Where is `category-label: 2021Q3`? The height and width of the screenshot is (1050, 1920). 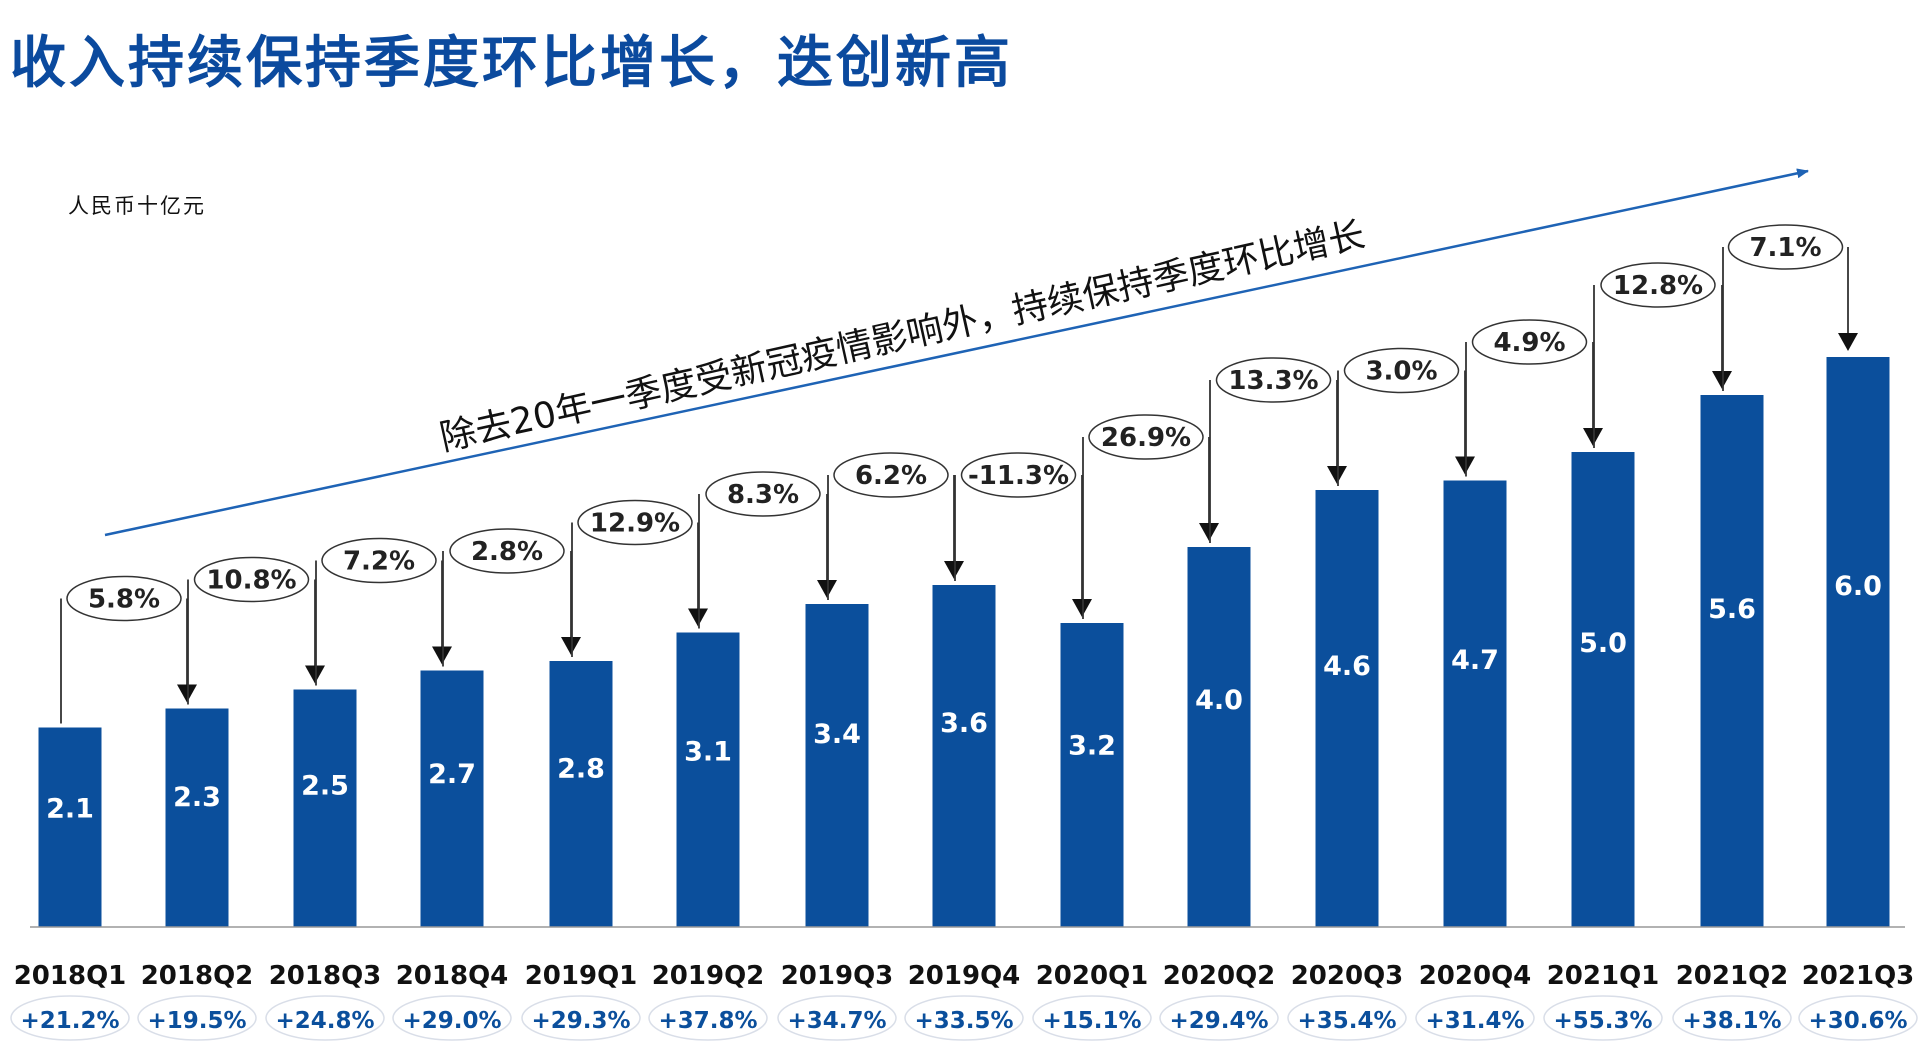
category-label: 2021Q3 is located at coordinates (1858, 976).